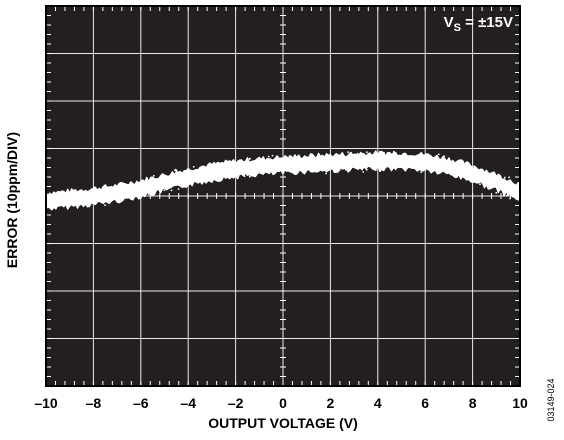  What do you see at coordinates (425, 403) in the screenshot?
I see `x-tick-label: 6` at bounding box center [425, 403].